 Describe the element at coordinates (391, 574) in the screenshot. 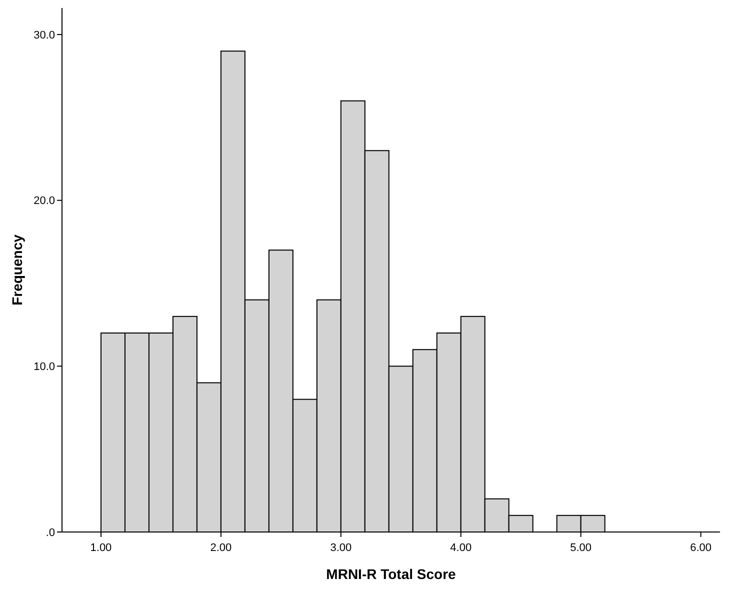

I see `x-axis-title: MRNI-R Total Score` at that location.